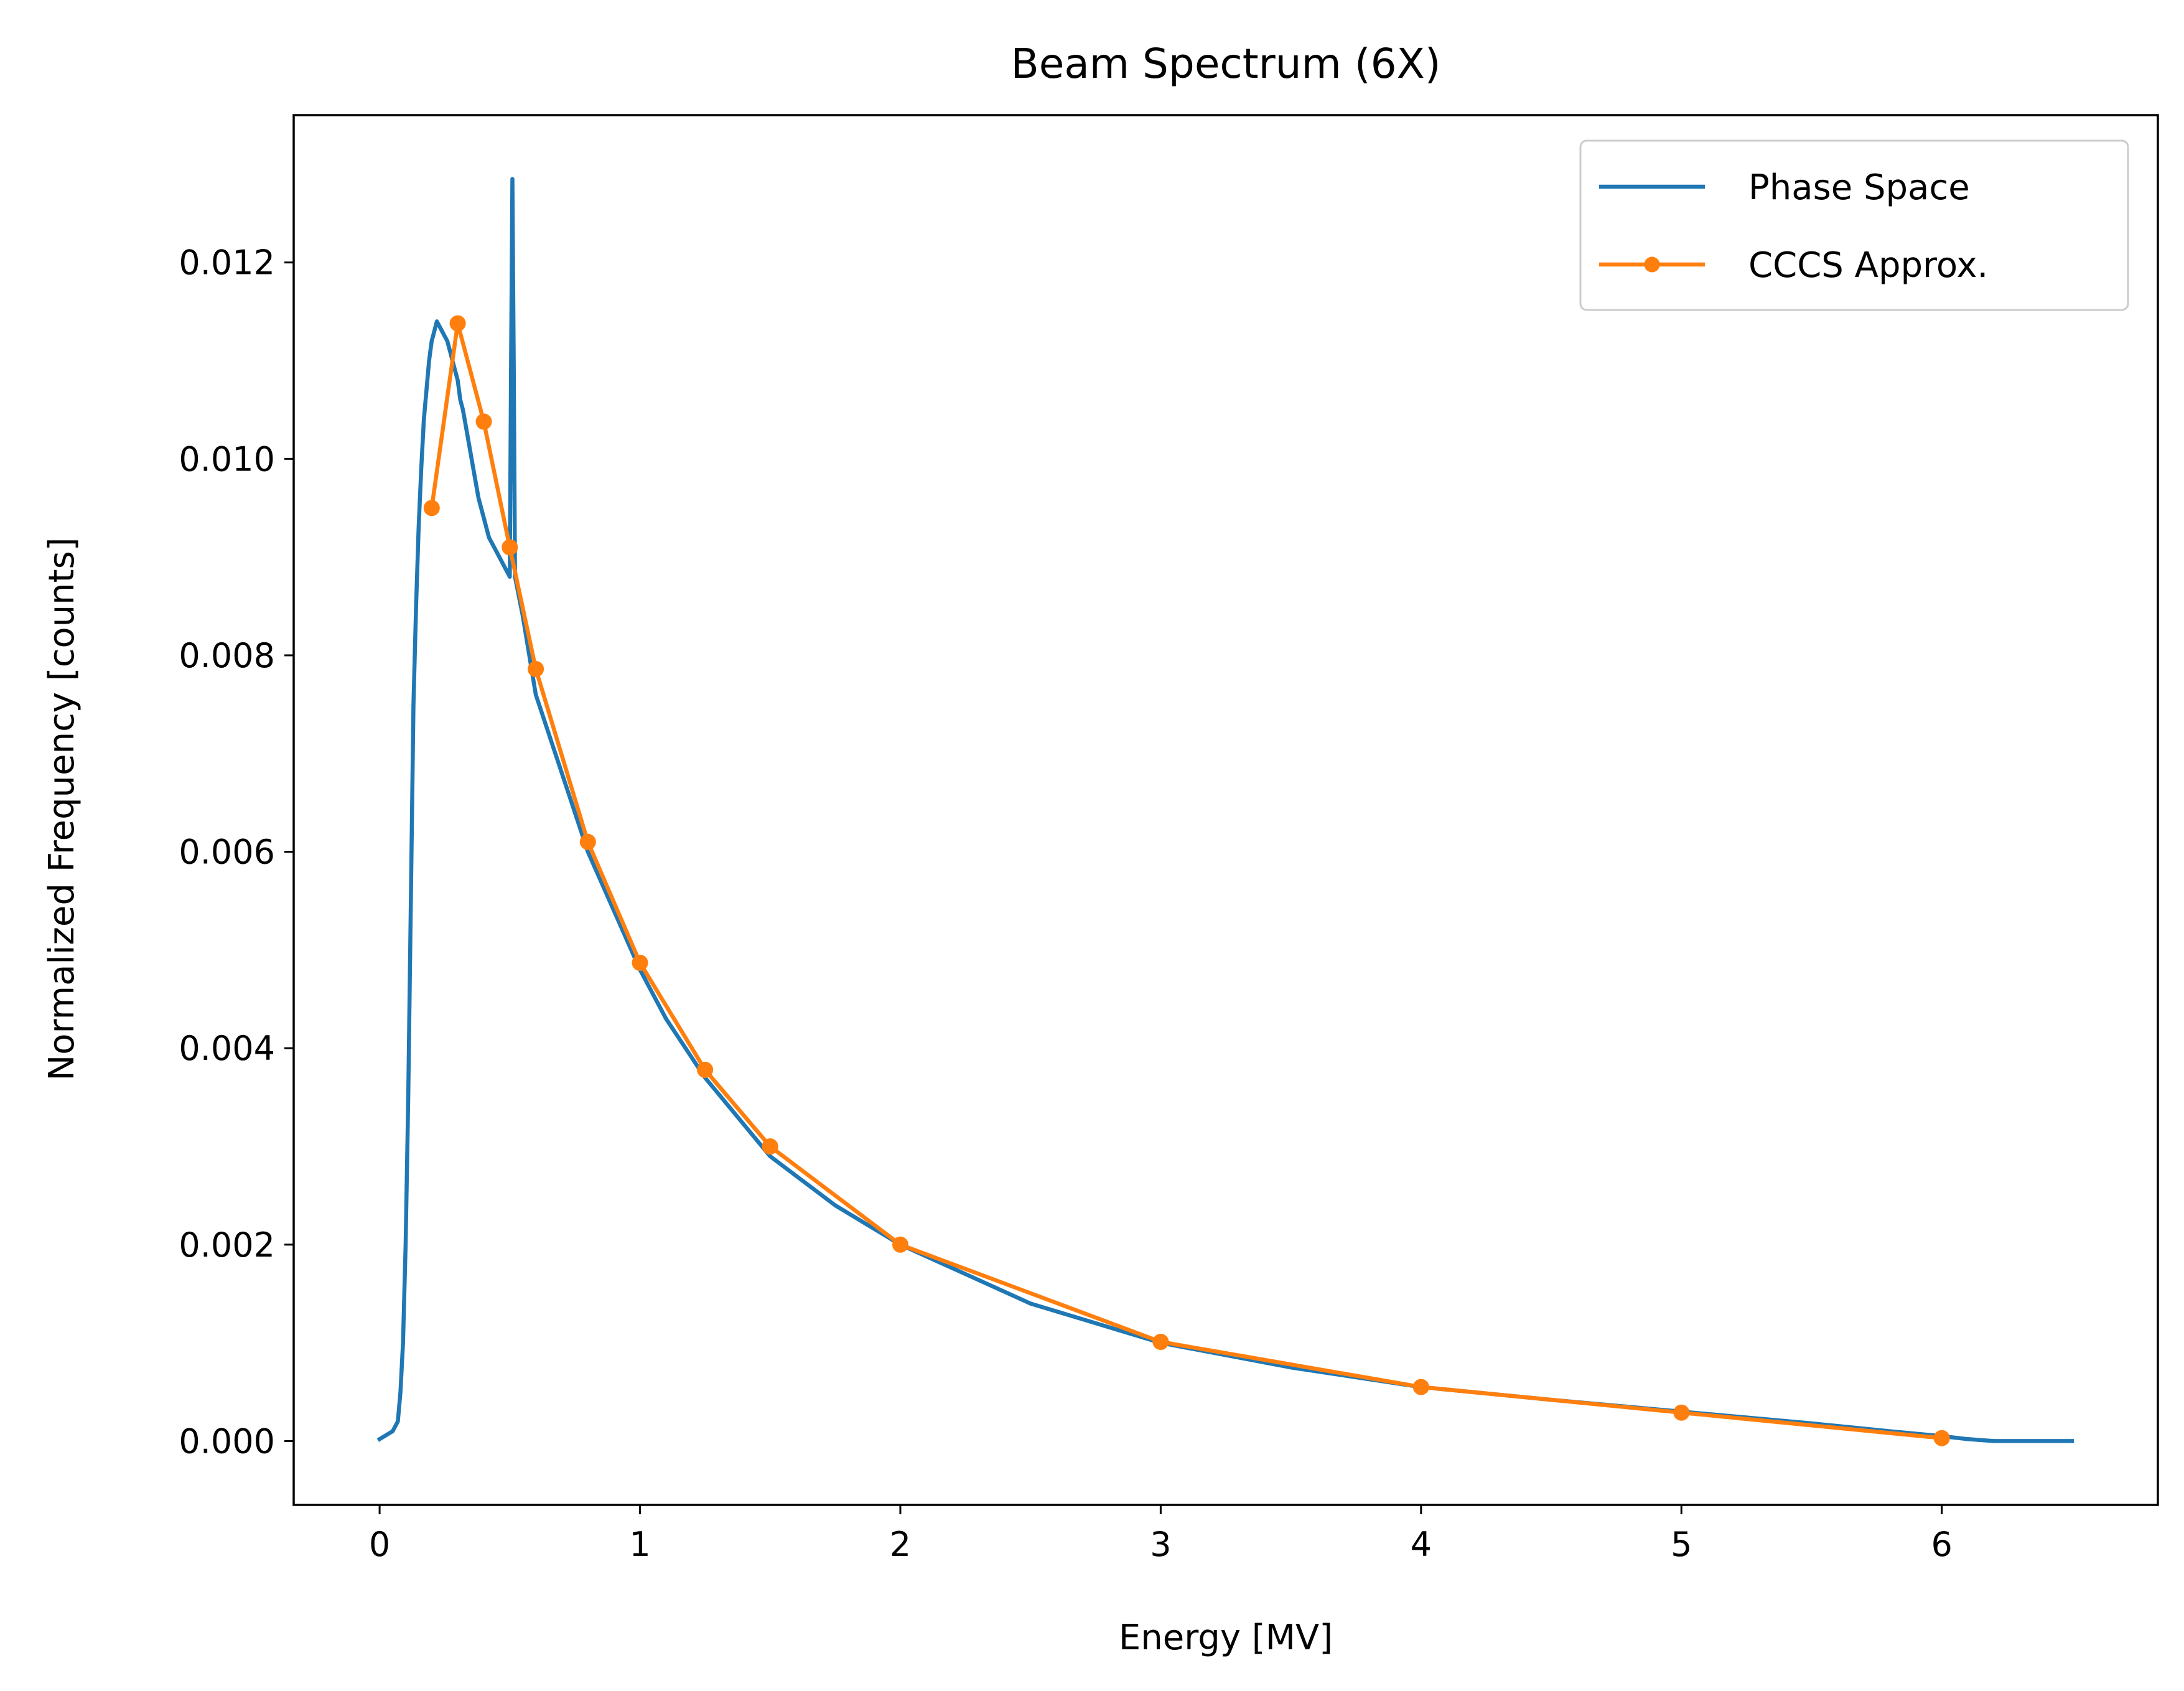  Describe the element at coordinates (227, 655) in the screenshot. I see `y-tick-label: 0.008` at that location.